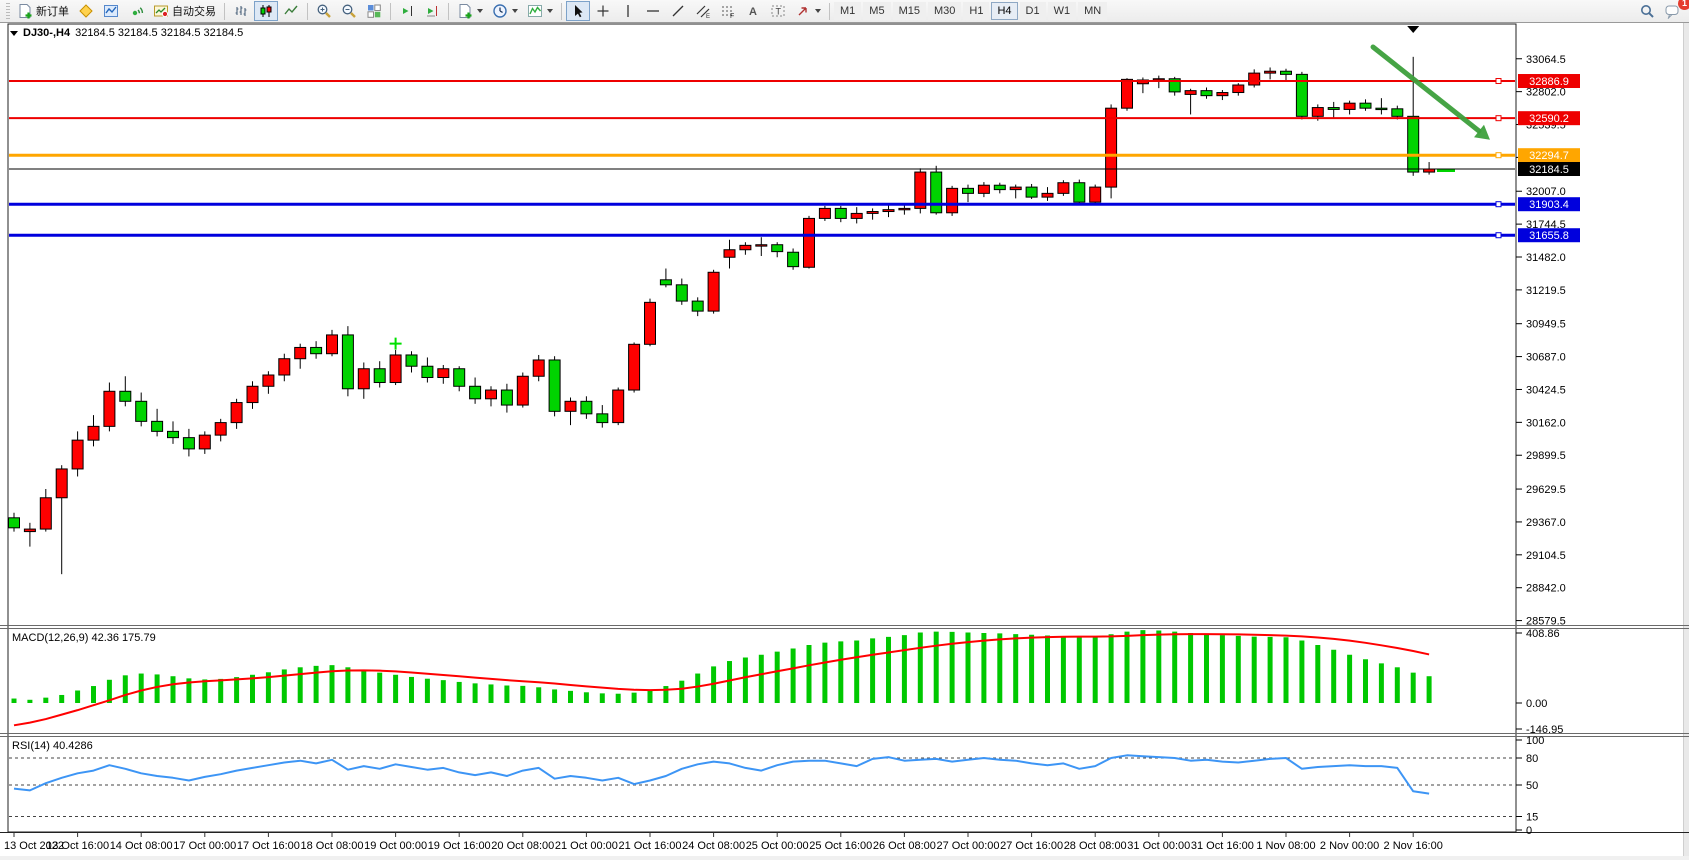  What do you see at coordinates (909, 11) in the screenshot?
I see `timeframe-button-M15: M15` at bounding box center [909, 11].